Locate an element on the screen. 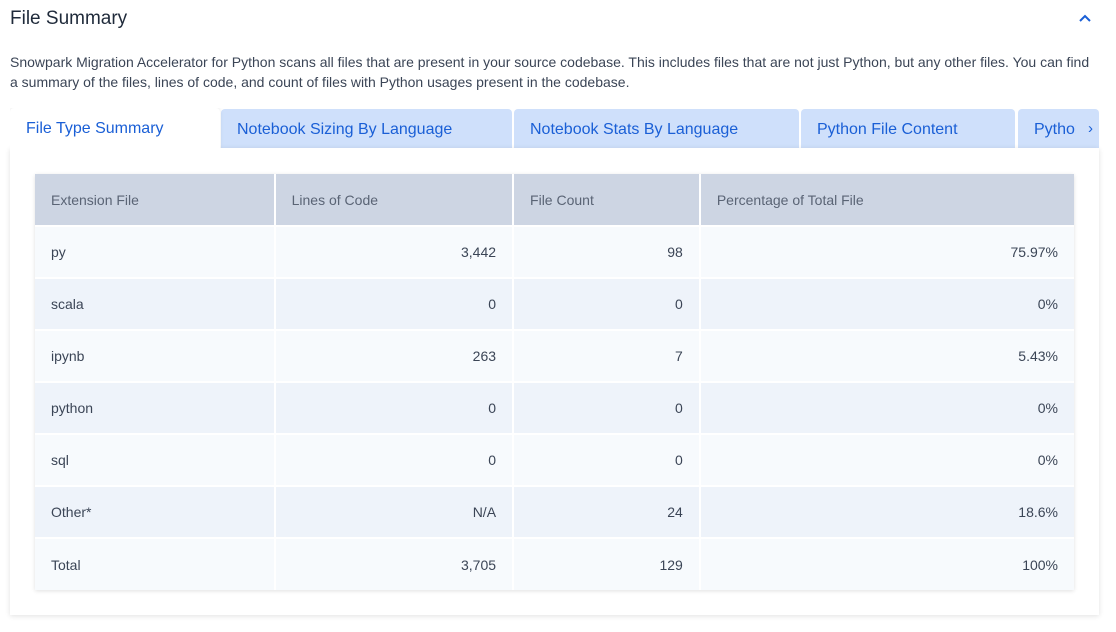 This screenshot has height=632, width=1116. cell-lines: N/A is located at coordinates (394, 511).